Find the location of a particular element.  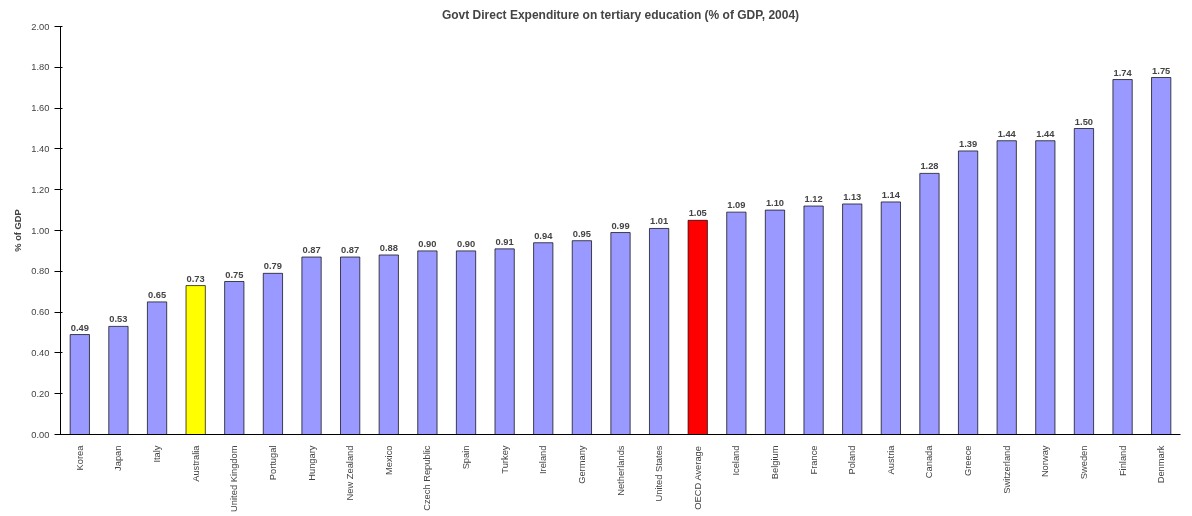

x-tick-label: Switzerland is located at coordinates (1006, 469).